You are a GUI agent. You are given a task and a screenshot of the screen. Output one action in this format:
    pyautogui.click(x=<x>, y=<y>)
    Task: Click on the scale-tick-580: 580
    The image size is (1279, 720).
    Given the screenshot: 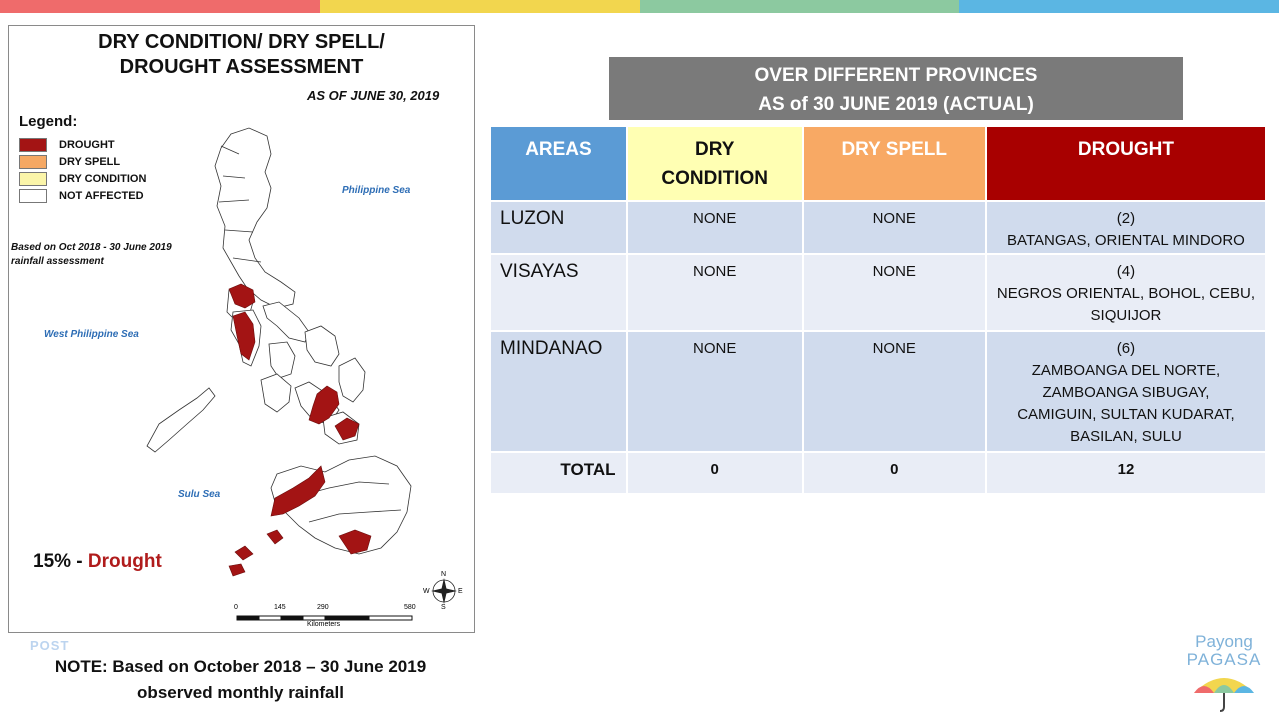 What is the action you would take?
    pyautogui.click(x=410, y=607)
    